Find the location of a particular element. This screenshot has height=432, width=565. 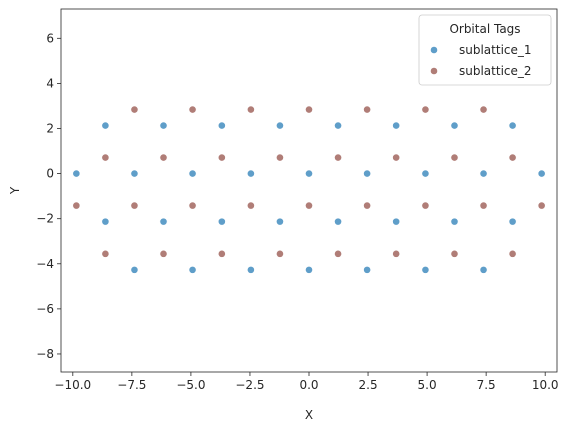

y-axis-label: Y is located at coordinates (15, 190).